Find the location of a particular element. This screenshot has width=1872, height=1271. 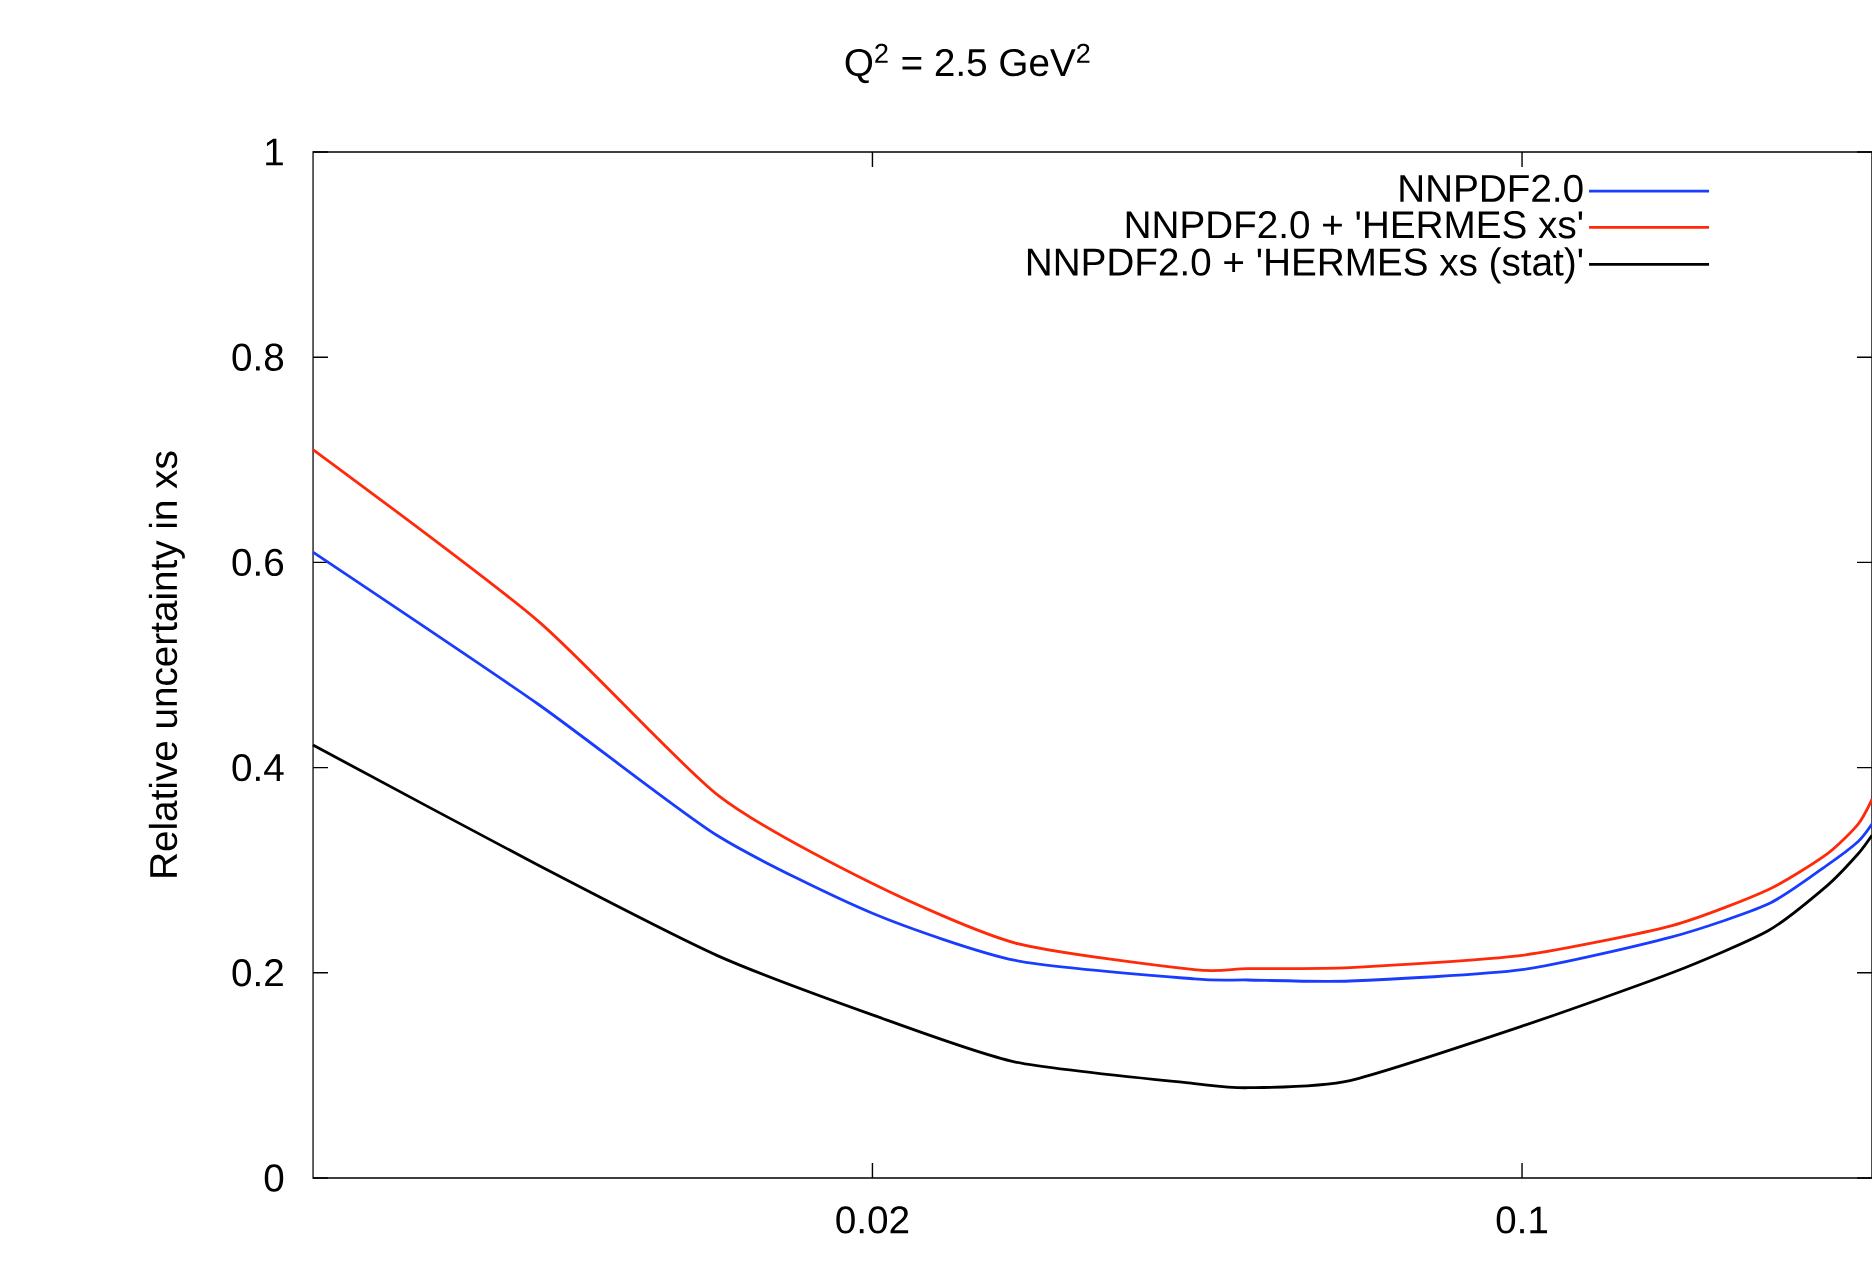

legend-label: NNPDF2.0 is located at coordinates (1491, 188).